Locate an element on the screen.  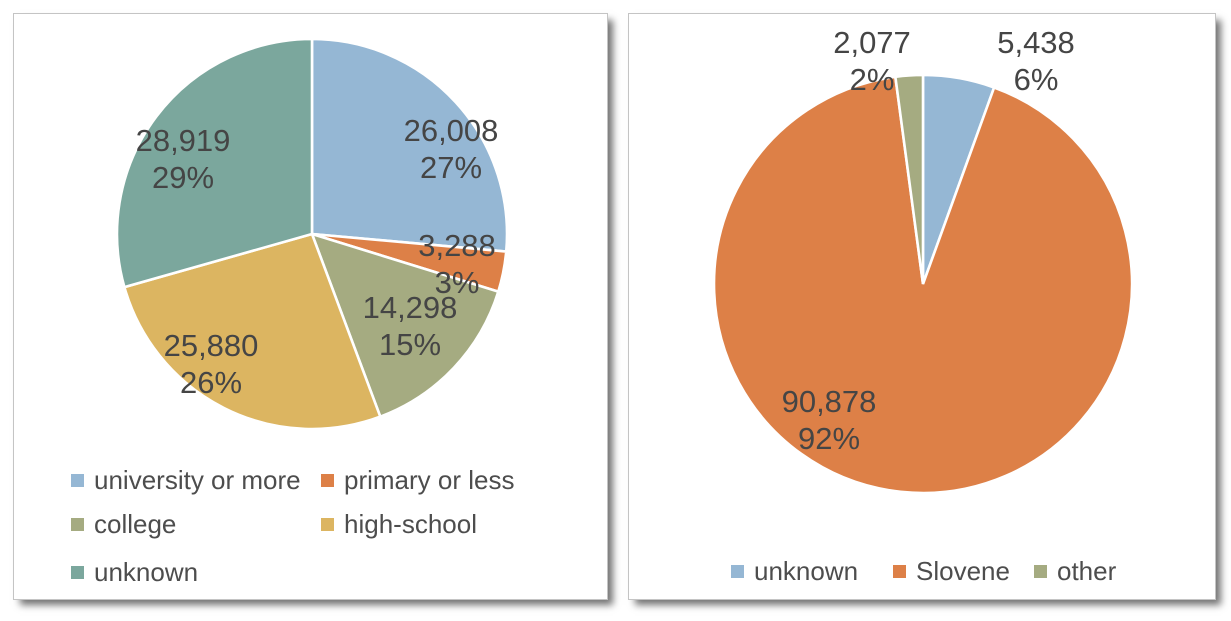
legend-label: Slovene is located at coordinates (963, 571).